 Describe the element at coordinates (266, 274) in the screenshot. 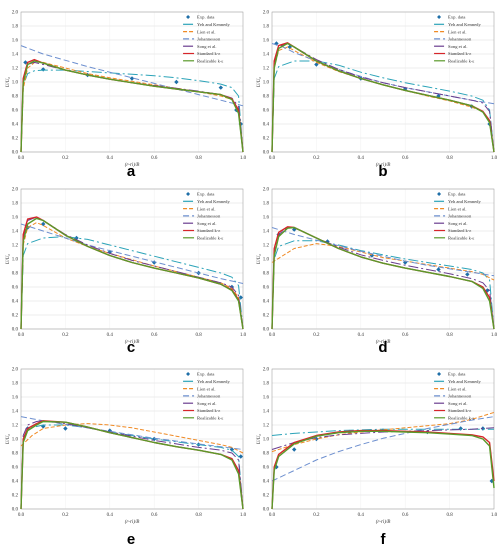

I see `y-tick-label: 0.8` at that location.